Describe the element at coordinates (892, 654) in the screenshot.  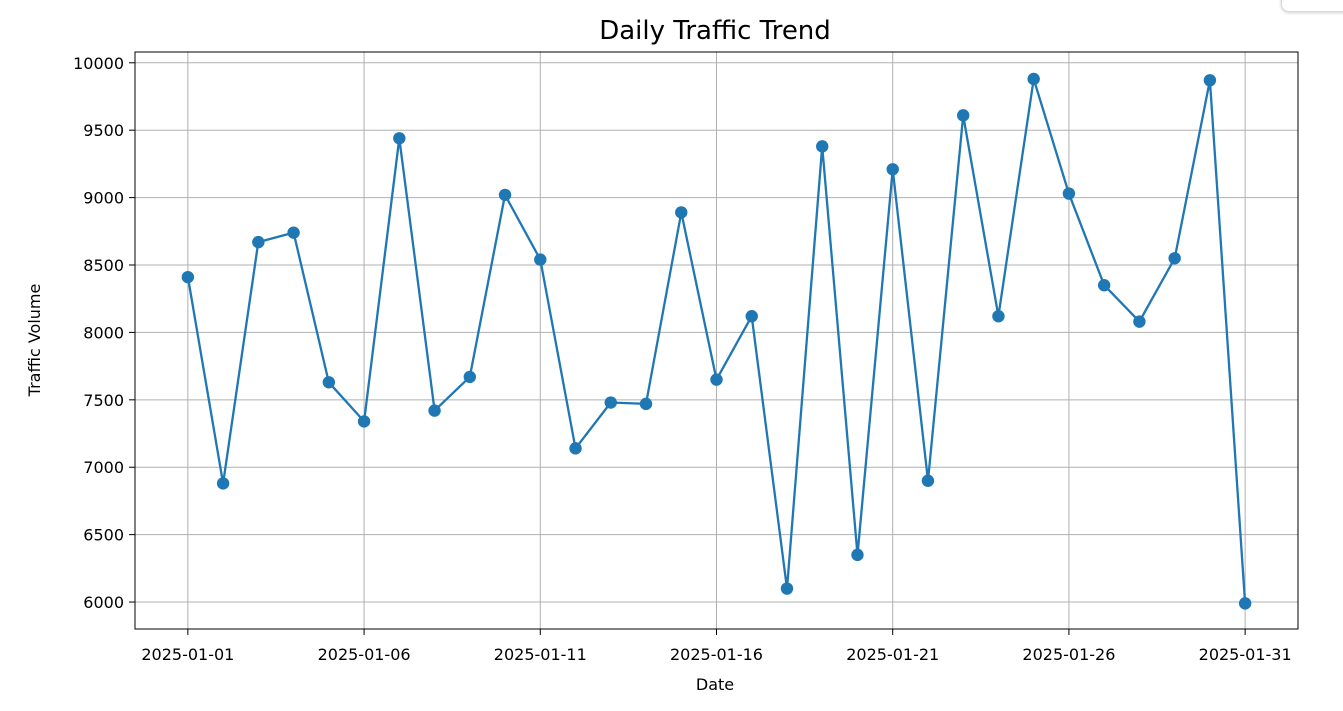
I see `x-tick-label: 2025-01-21` at that location.